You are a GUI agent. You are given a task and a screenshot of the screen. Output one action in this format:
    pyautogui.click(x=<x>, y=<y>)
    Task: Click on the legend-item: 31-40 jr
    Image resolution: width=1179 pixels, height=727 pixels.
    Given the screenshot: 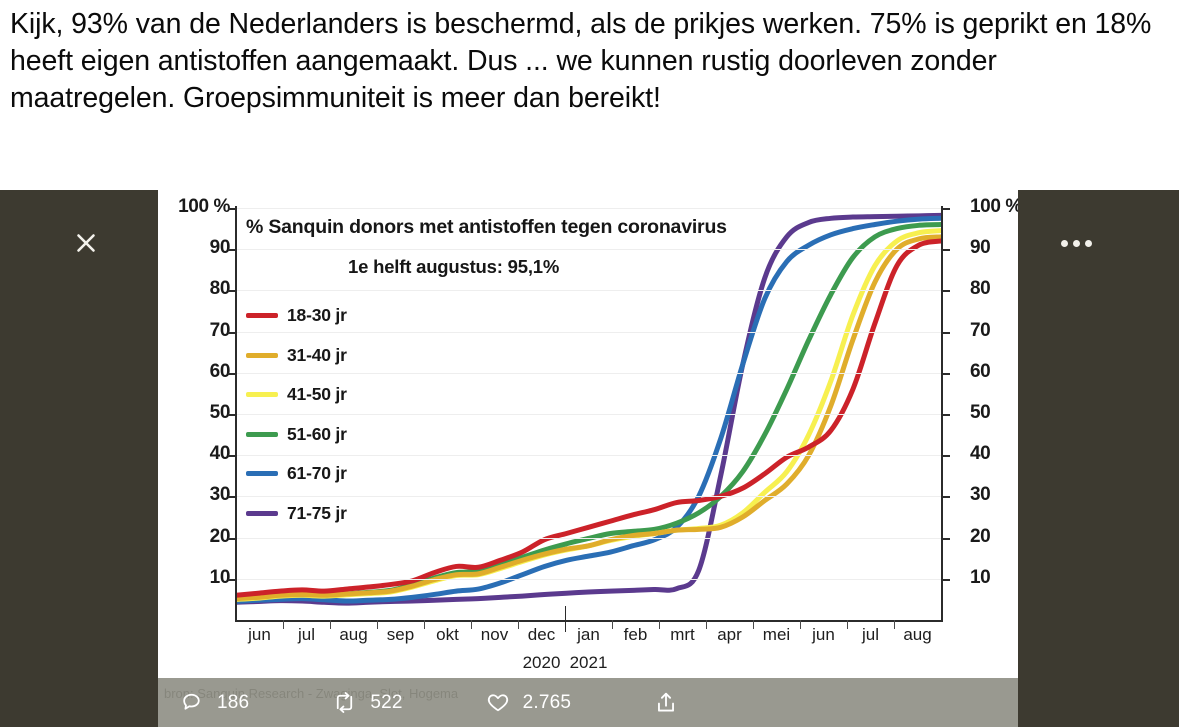 What is the action you would take?
    pyautogui.click(x=341, y=356)
    